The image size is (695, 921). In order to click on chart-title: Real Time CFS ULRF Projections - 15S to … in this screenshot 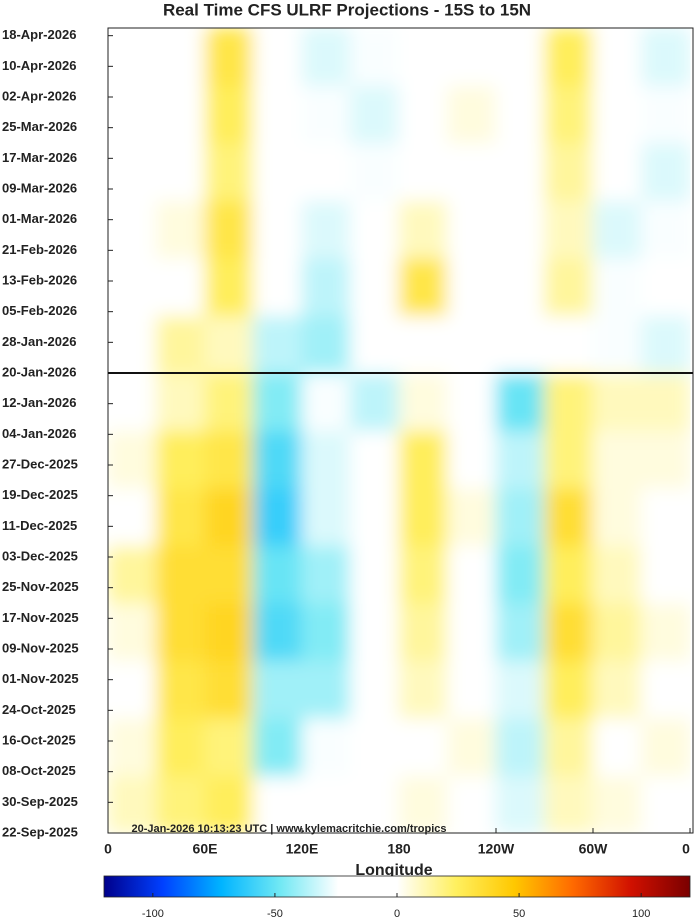, I will do `click(347, 9)`.